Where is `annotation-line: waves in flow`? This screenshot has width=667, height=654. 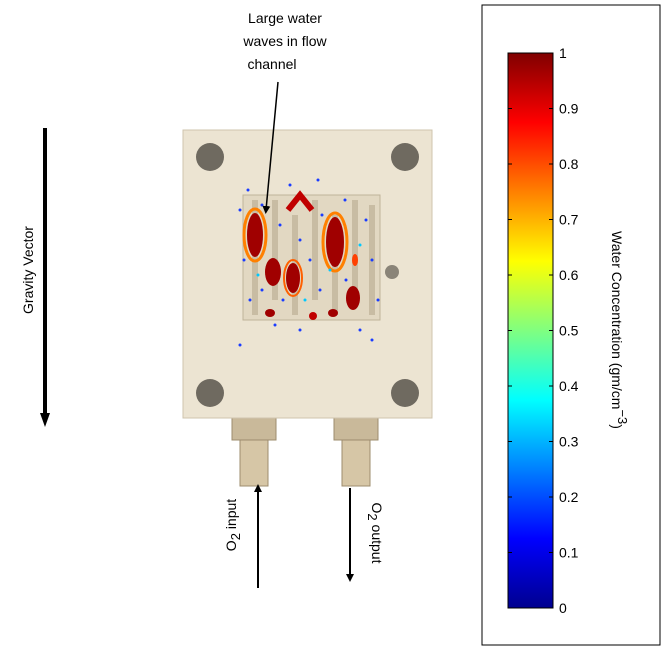
annotation-line: waves in flow is located at coordinates (284, 41).